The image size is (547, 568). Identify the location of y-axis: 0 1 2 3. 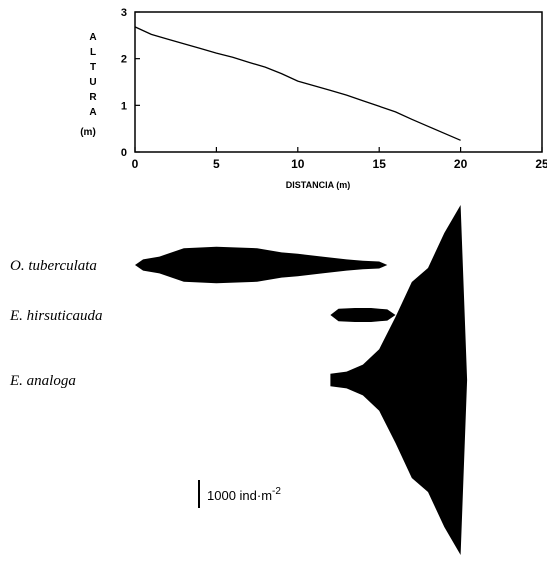
(130, 83).